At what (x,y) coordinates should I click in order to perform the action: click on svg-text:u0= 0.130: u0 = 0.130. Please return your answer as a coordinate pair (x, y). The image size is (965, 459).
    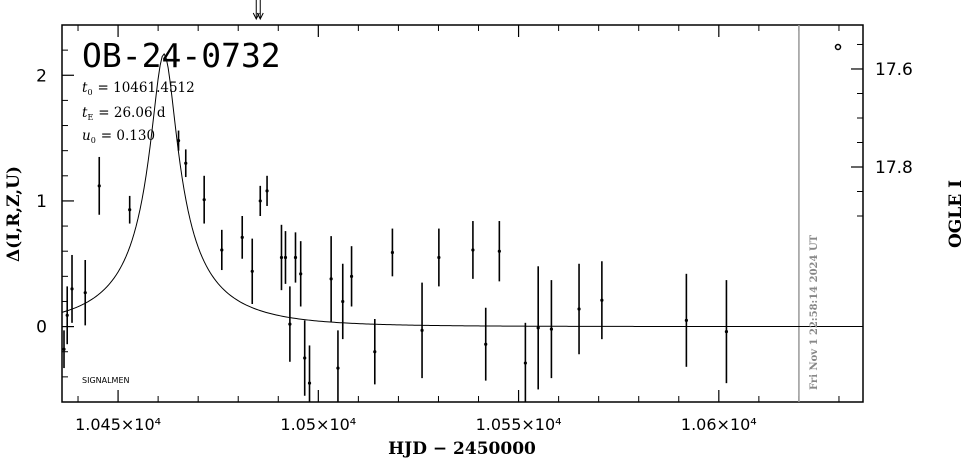
    Looking at the image, I should click on (118, 136).